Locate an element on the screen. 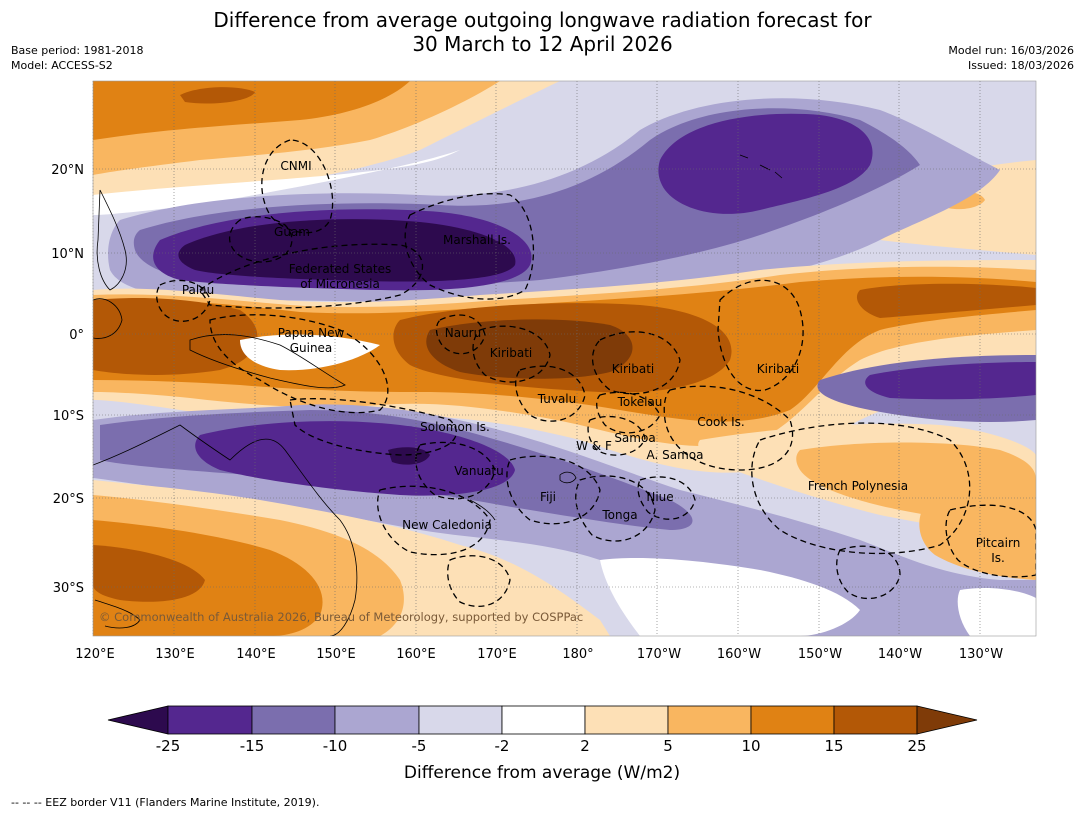  eez-fiji is located at coordinates (553, 490).